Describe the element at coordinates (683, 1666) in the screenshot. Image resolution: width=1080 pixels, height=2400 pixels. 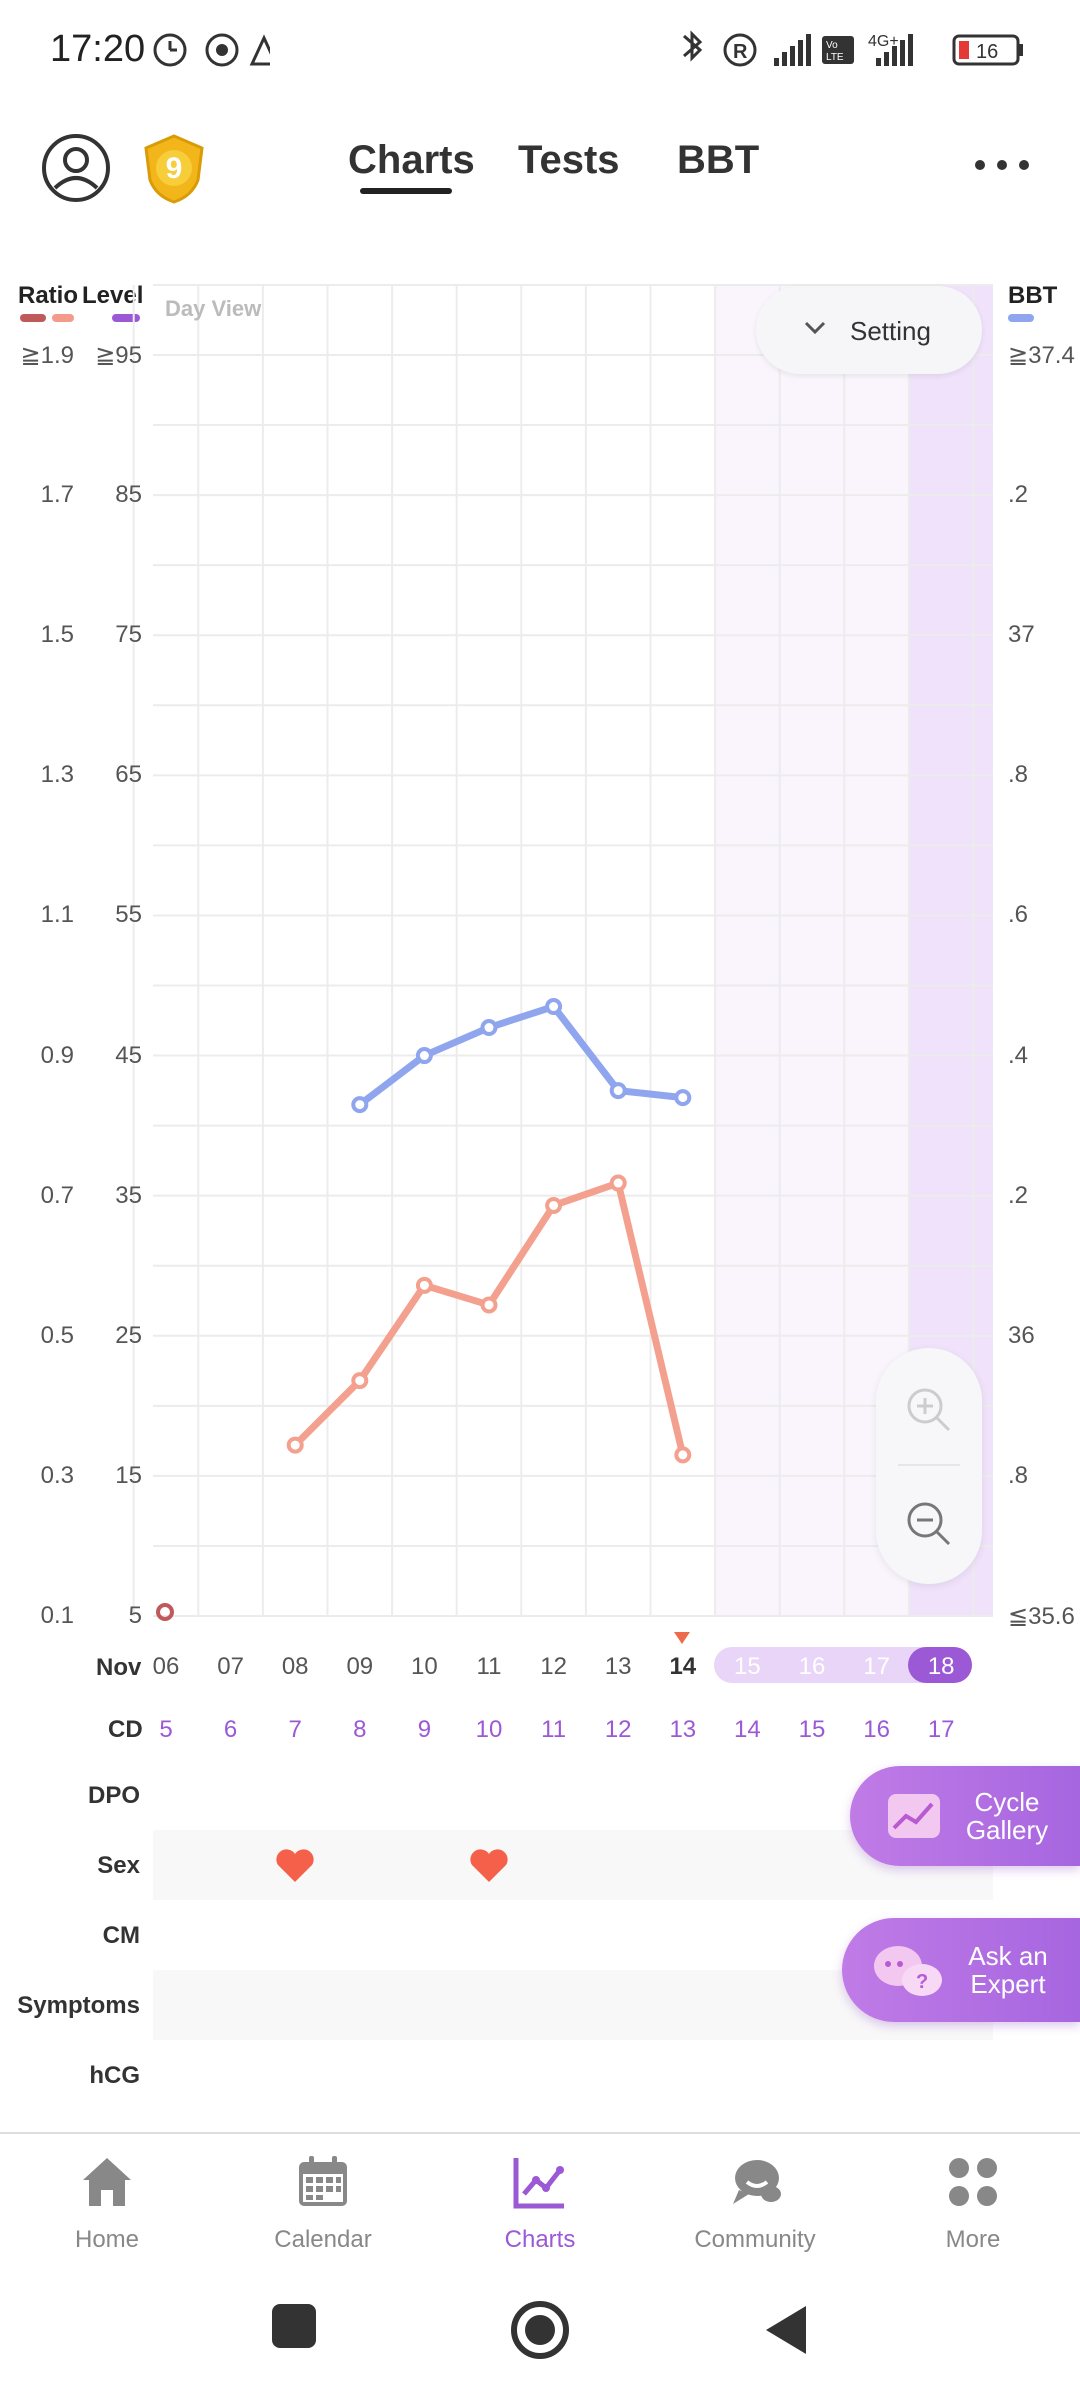
I see `date-label: 14` at that location.